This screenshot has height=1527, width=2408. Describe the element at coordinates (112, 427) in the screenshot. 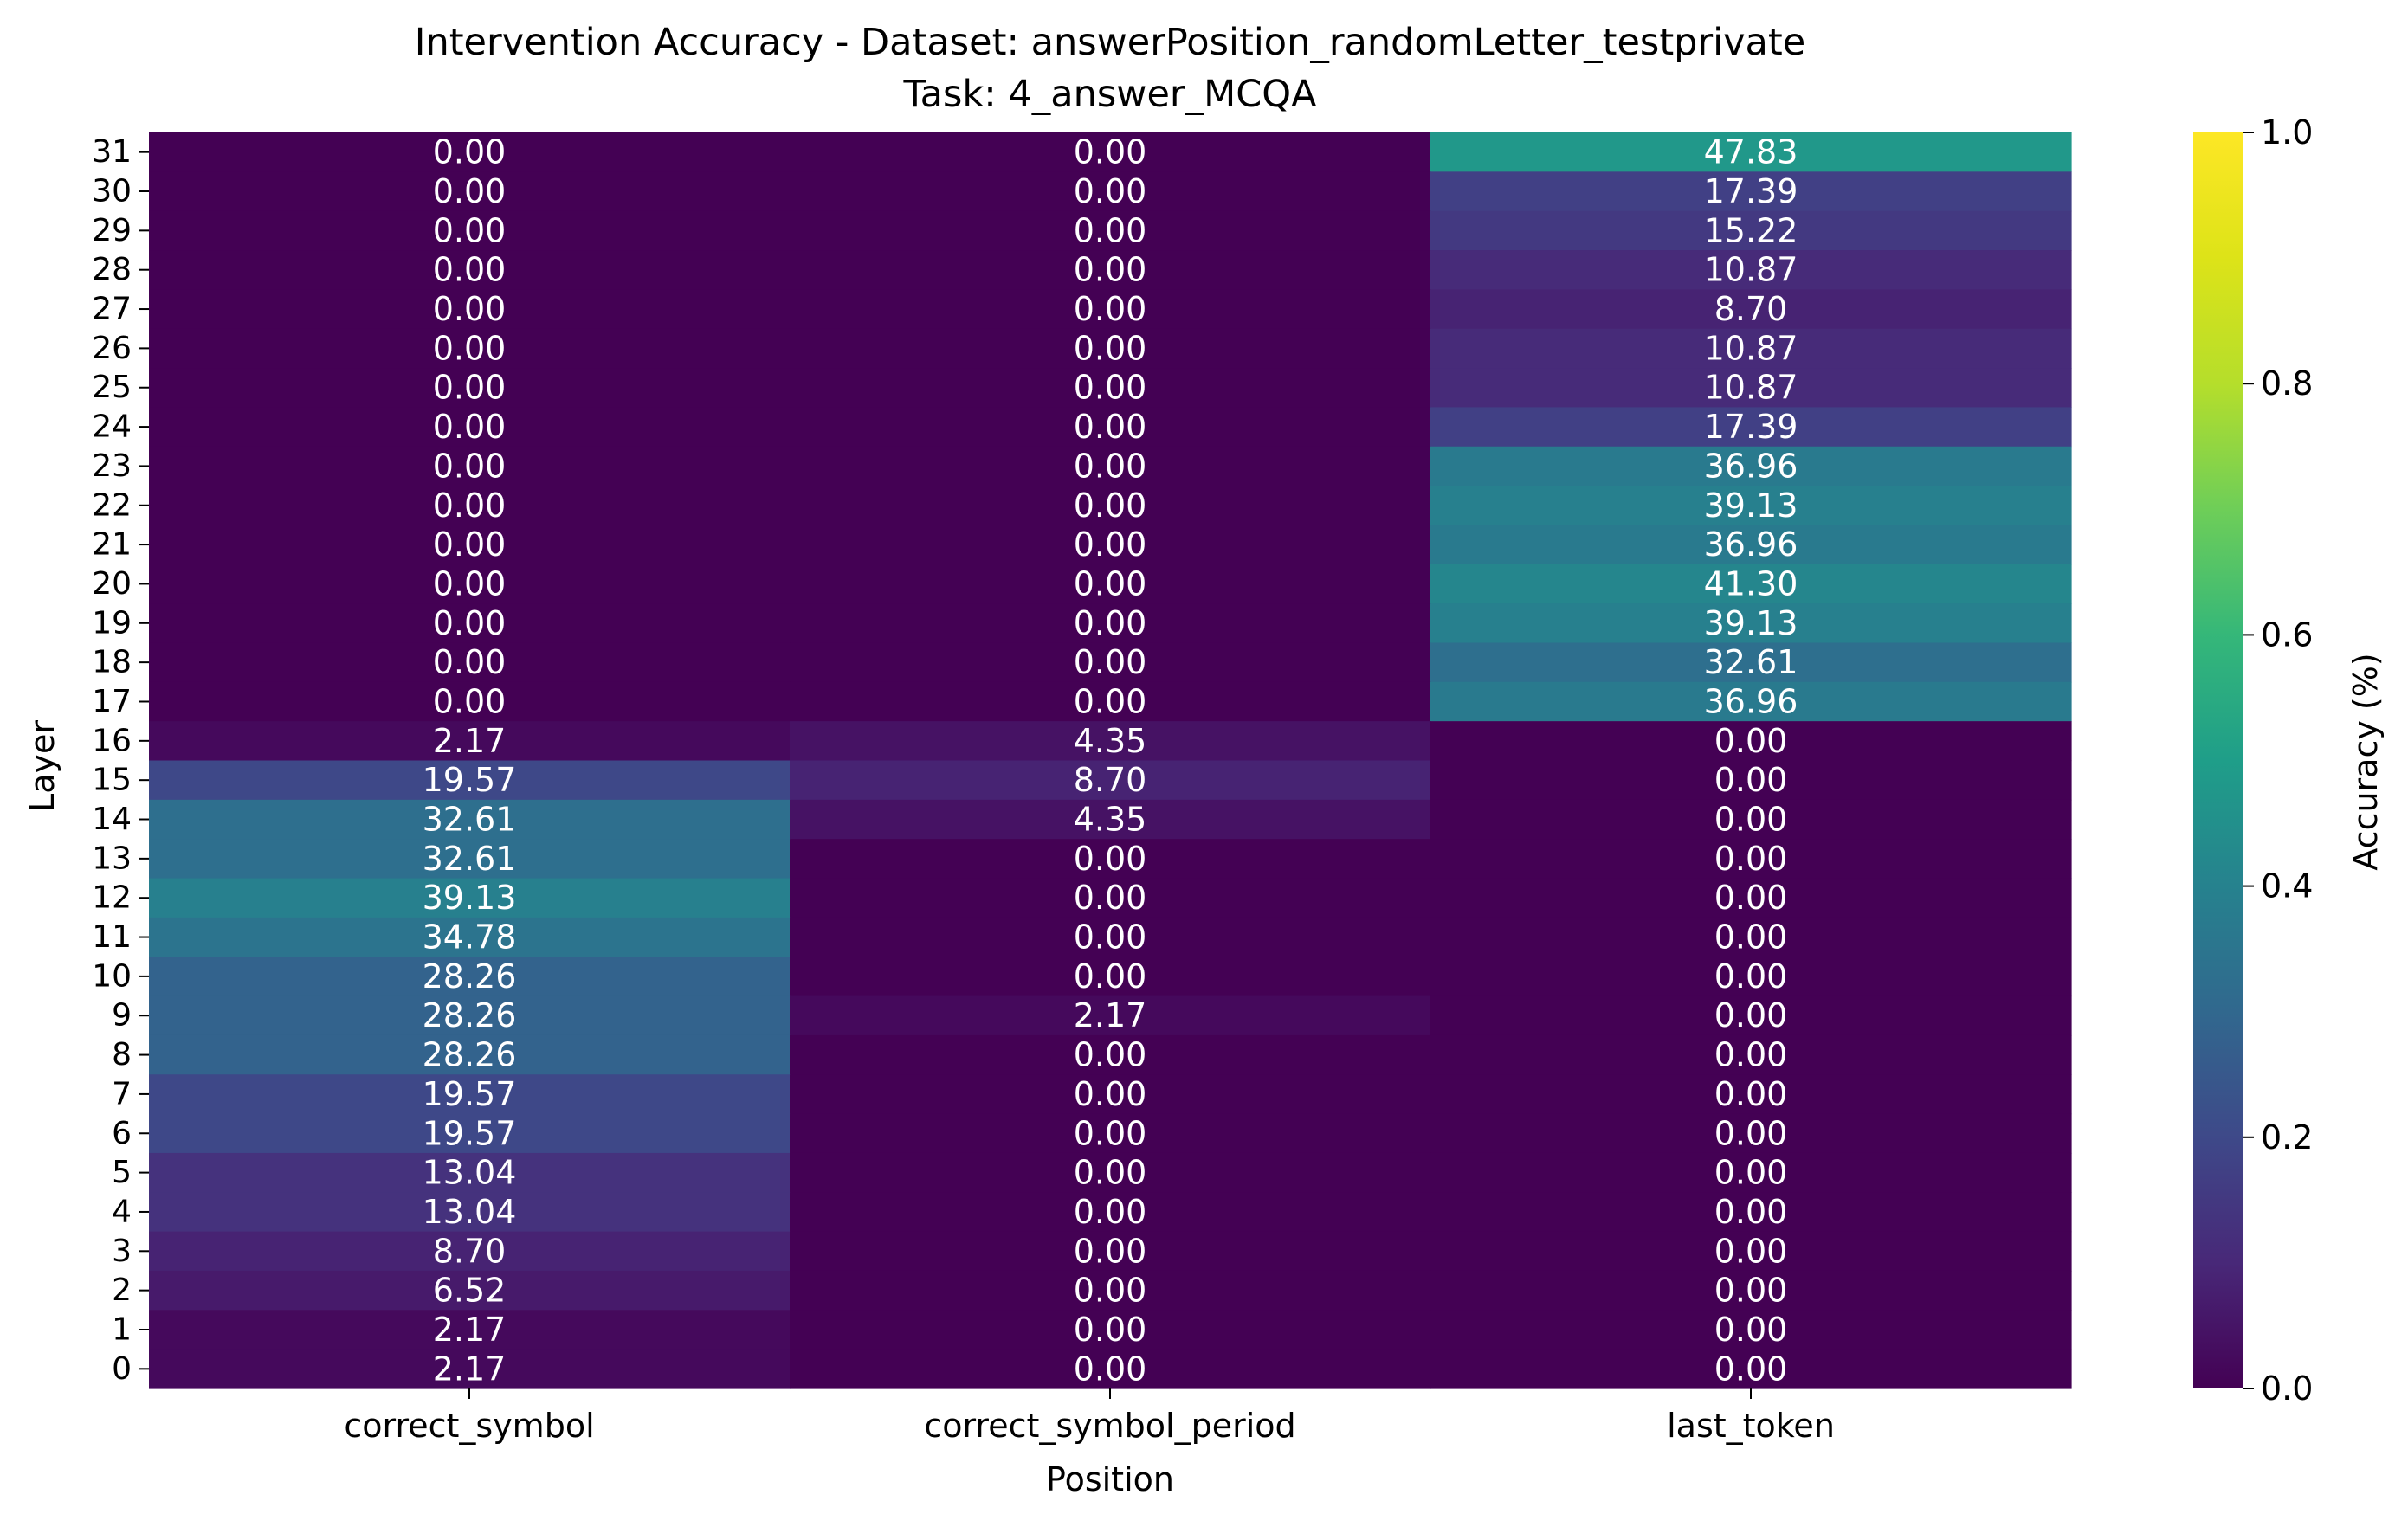

I see `y-tick-label: 24` at that location.